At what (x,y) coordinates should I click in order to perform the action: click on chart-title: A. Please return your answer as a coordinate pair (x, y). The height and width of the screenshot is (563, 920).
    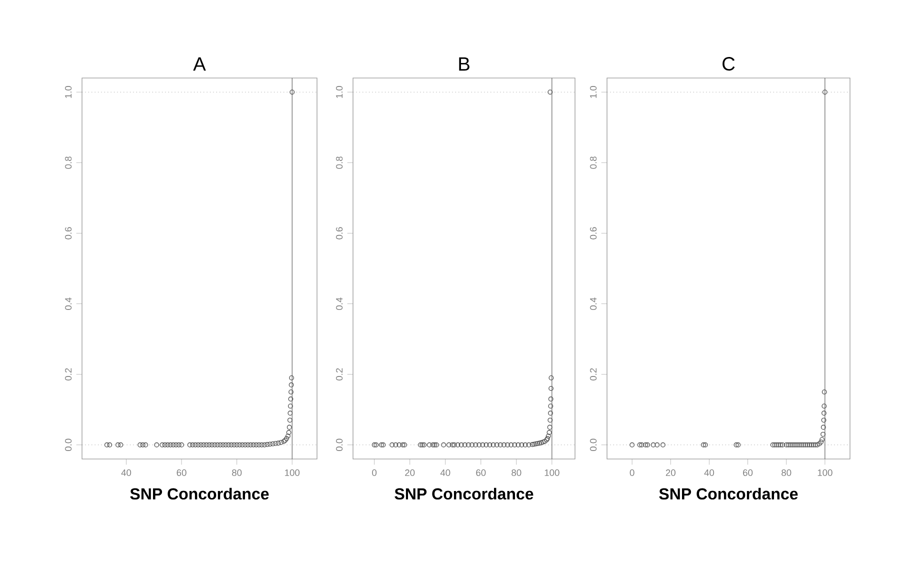
    Looking at the image, I should click on (199, 64).